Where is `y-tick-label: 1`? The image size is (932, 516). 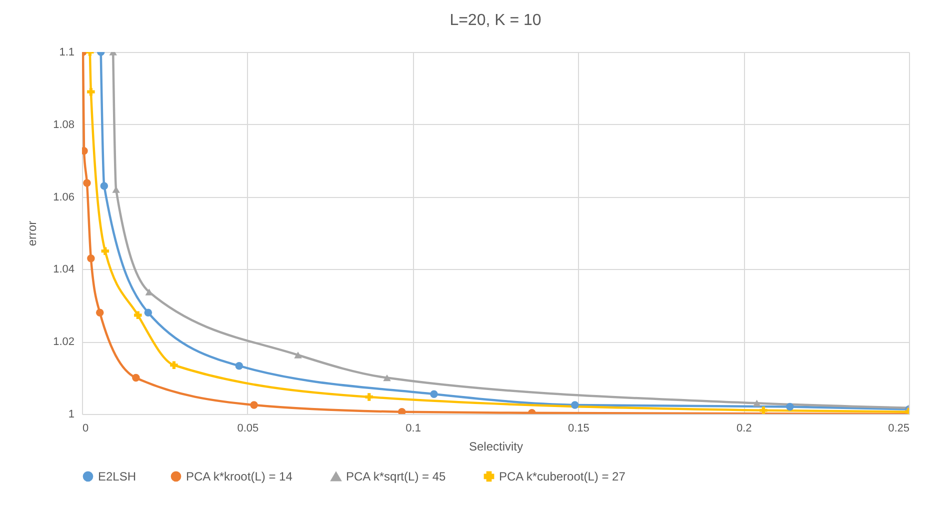 y-tick-label: 1 is located at coordinates (71, 414).